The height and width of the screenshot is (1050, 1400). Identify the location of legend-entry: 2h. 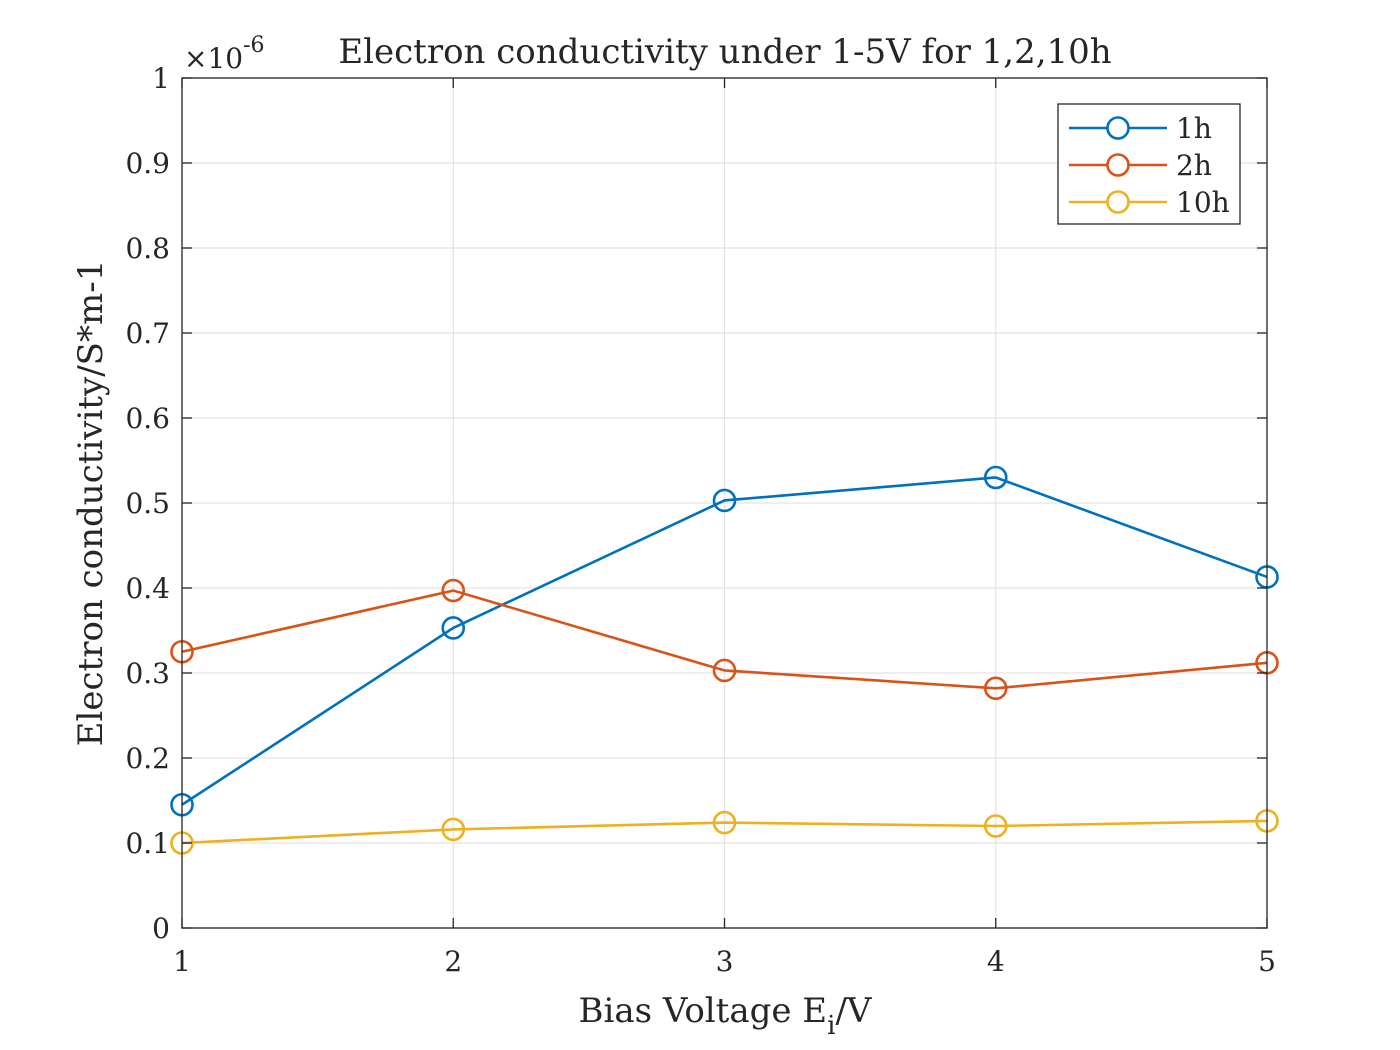
(1140, 165).